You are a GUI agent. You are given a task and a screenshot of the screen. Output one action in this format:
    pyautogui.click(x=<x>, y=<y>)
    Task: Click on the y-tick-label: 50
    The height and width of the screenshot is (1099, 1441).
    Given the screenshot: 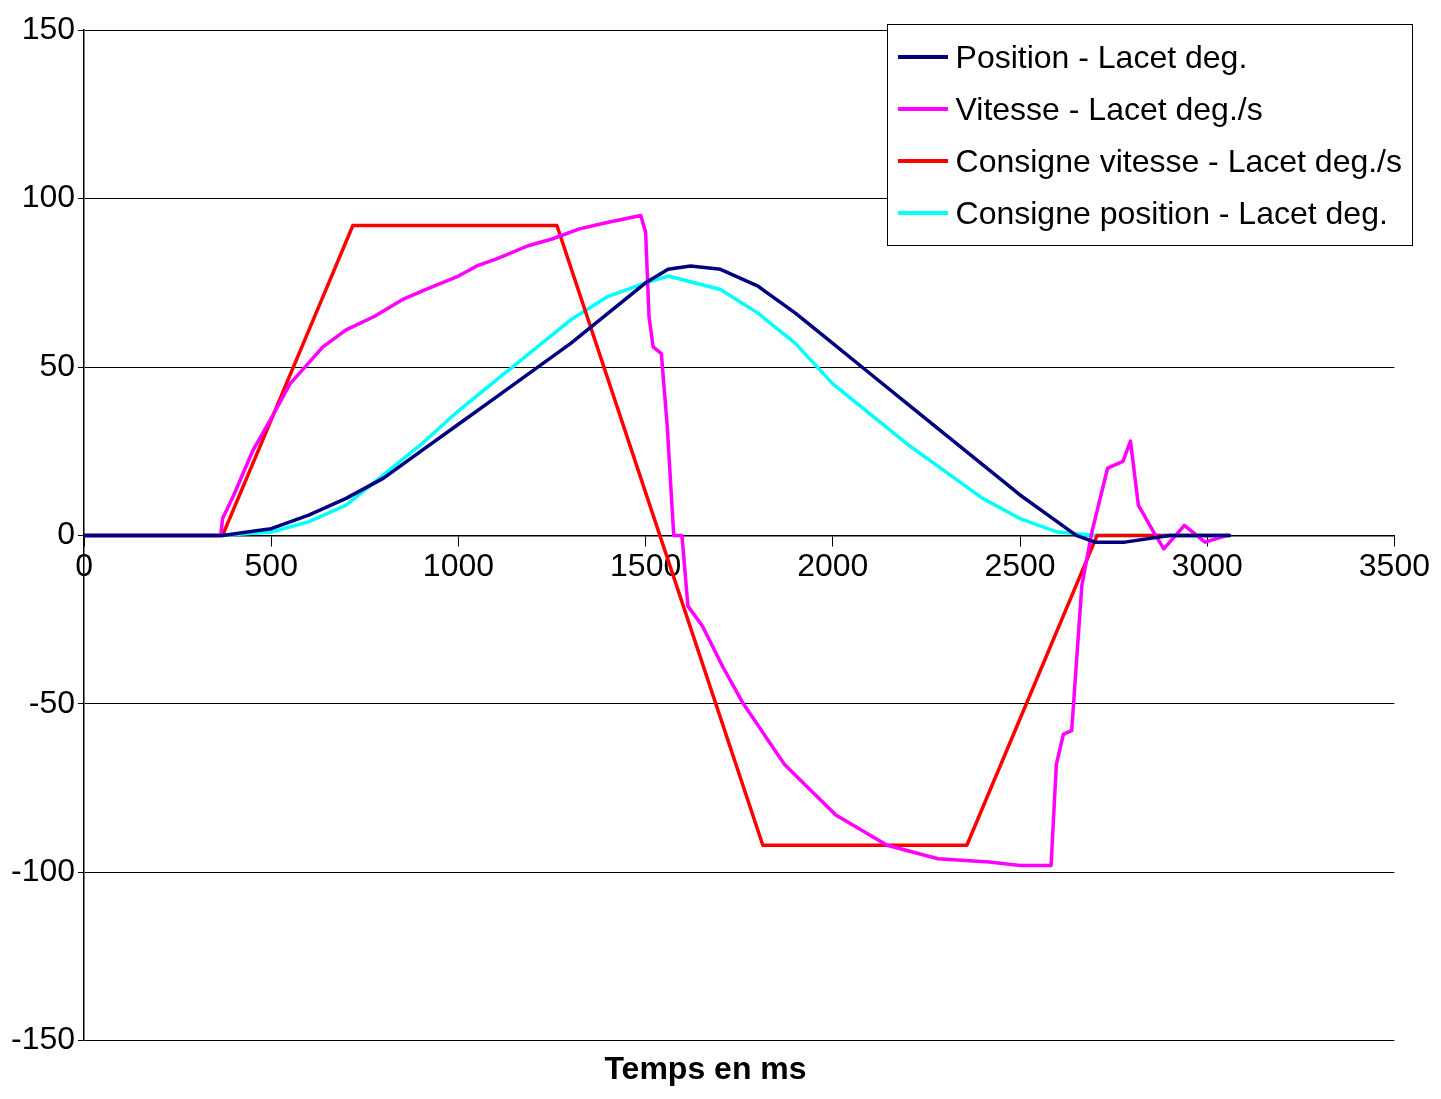 What is the action you would take?
    pyautogui.click(x=57, y=364)
    